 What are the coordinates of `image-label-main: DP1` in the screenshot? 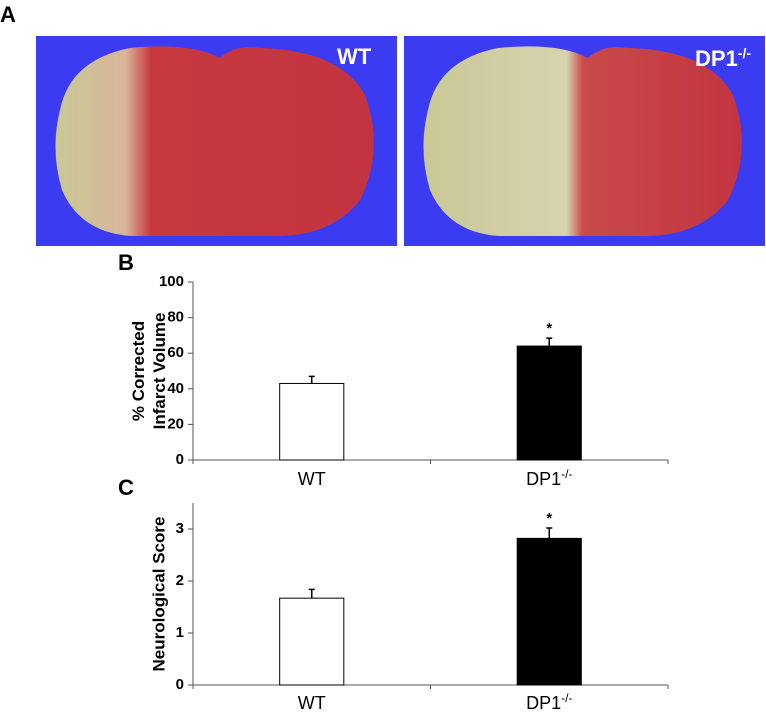 It's located at (716, 58).